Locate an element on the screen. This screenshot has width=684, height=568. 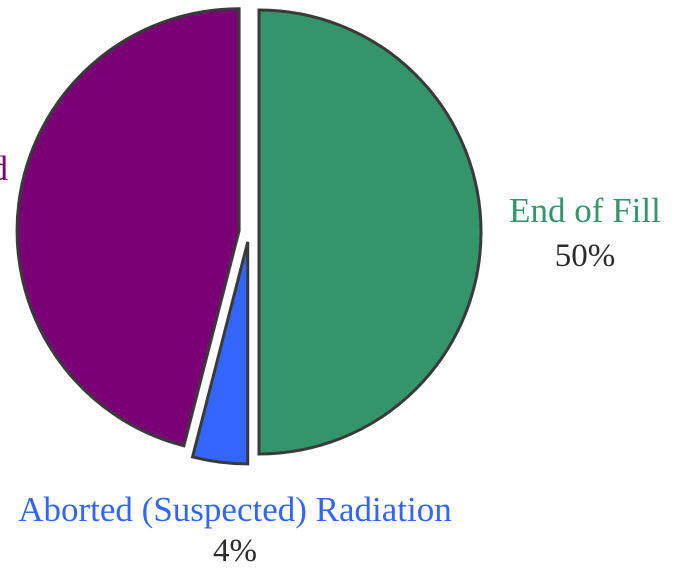
slice-percent-aborted-radiation: 4% is located at coordinates (235, 550).